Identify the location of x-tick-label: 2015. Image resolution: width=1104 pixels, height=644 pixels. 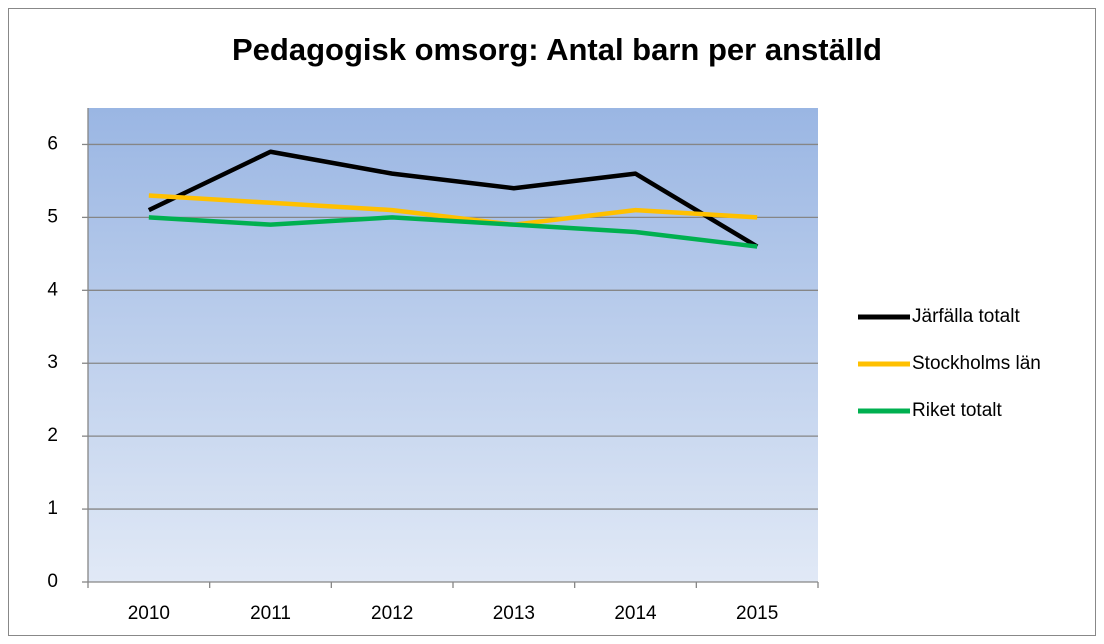
(757, 613).